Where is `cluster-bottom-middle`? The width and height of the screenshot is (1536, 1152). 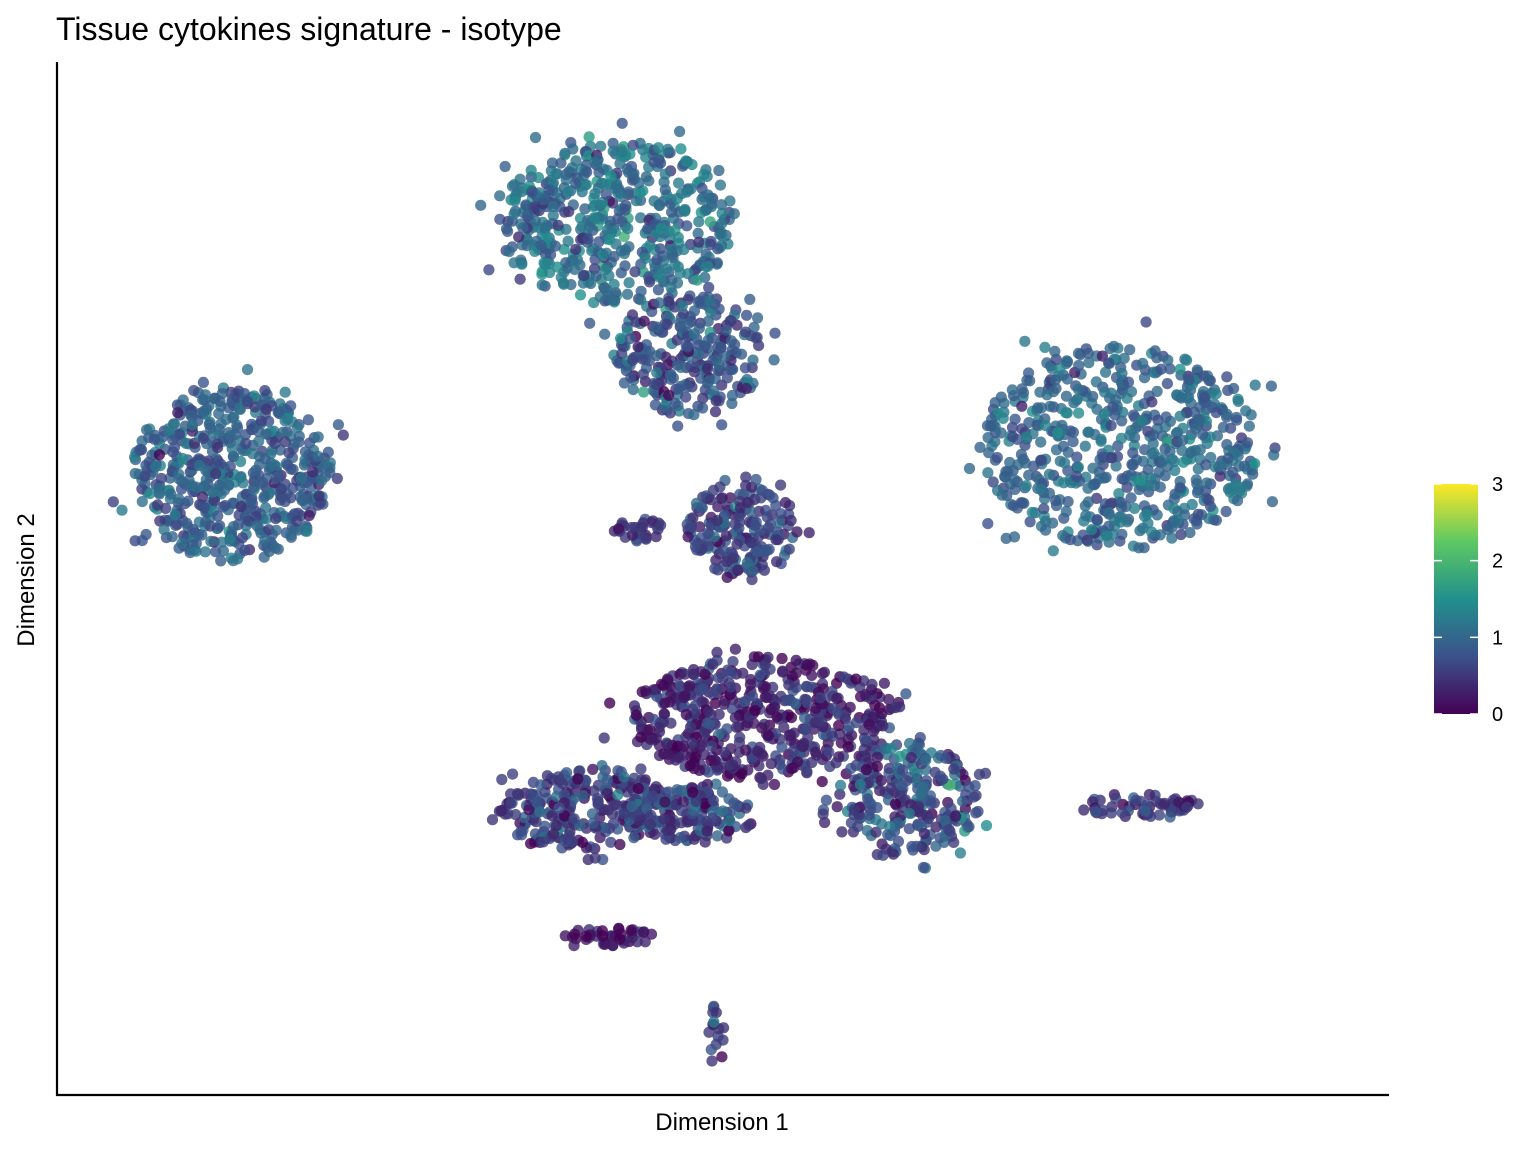
cluster-bottom-middle is located at coordinates (679, 813).